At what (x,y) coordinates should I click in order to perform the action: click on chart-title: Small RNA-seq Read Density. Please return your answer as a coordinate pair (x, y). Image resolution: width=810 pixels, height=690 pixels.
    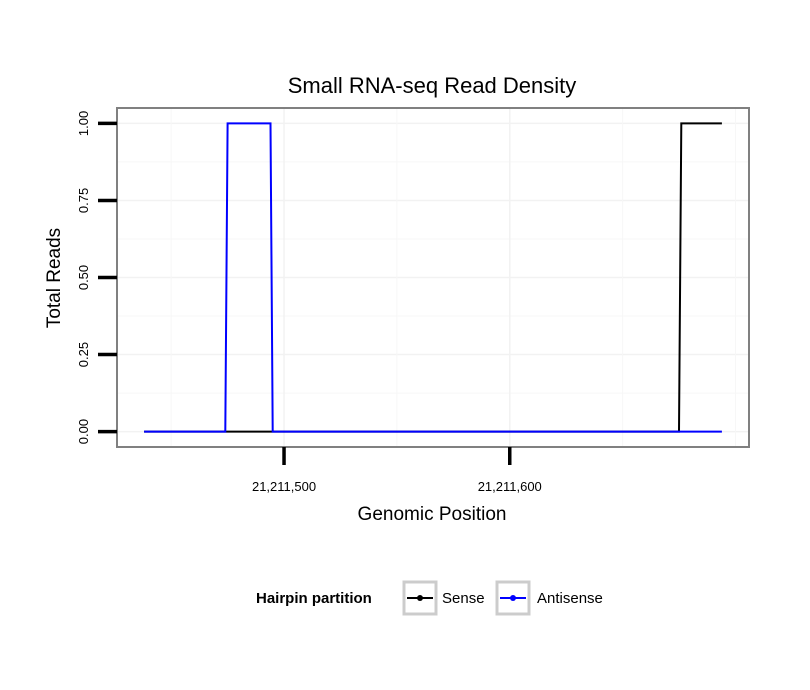
    Looking at the image, I should click on (432, 85).